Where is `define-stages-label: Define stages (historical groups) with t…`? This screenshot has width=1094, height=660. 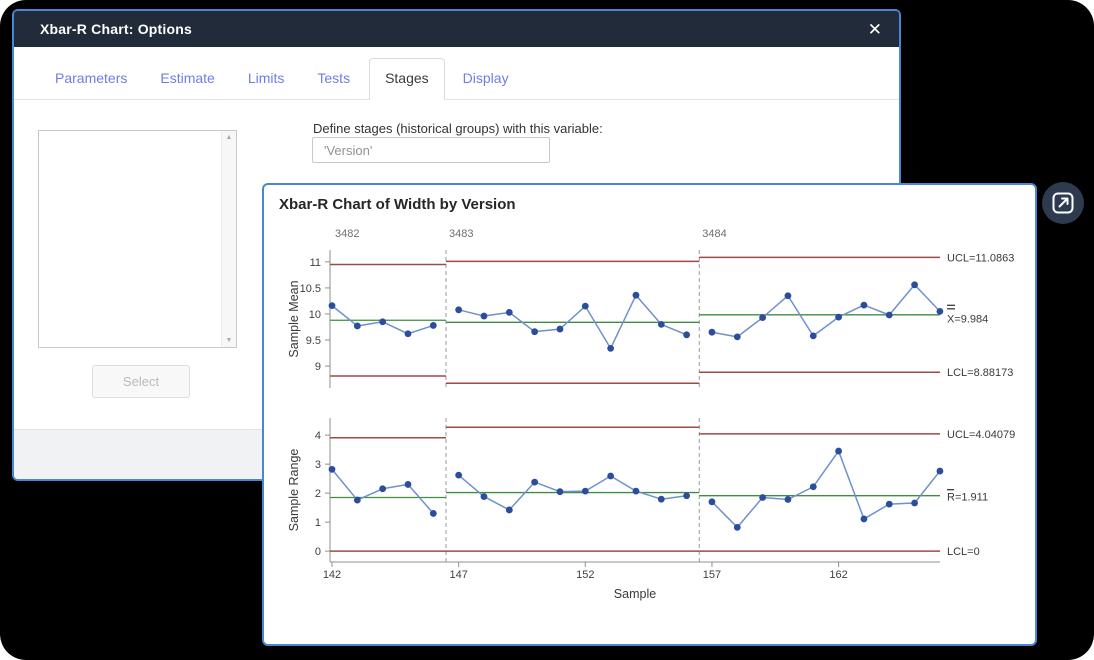
define-stages-label: Define stages (historical groups) with t… is located at coordinates (458, 128).